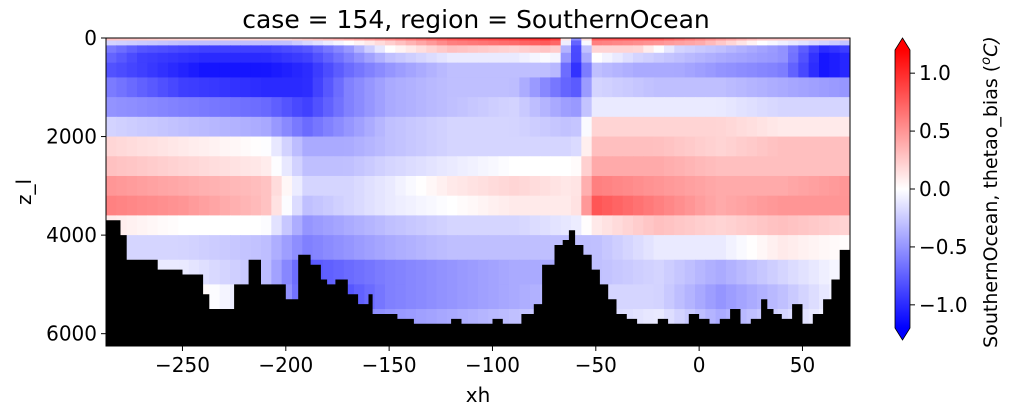 The width and height of the screenshot is (1017, 417). What do you see at coordinates (76, 186) in the screenshot?
I see `y-axis: 0 2000 4000 6000` at bounding box center [76, 186].